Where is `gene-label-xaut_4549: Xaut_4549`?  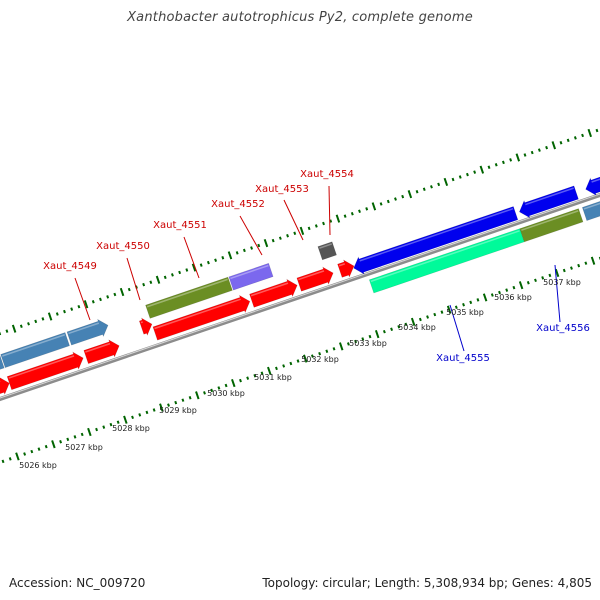 gene-label-xaut_4549: Xaut_4549 is located at coordinates (70, 266).